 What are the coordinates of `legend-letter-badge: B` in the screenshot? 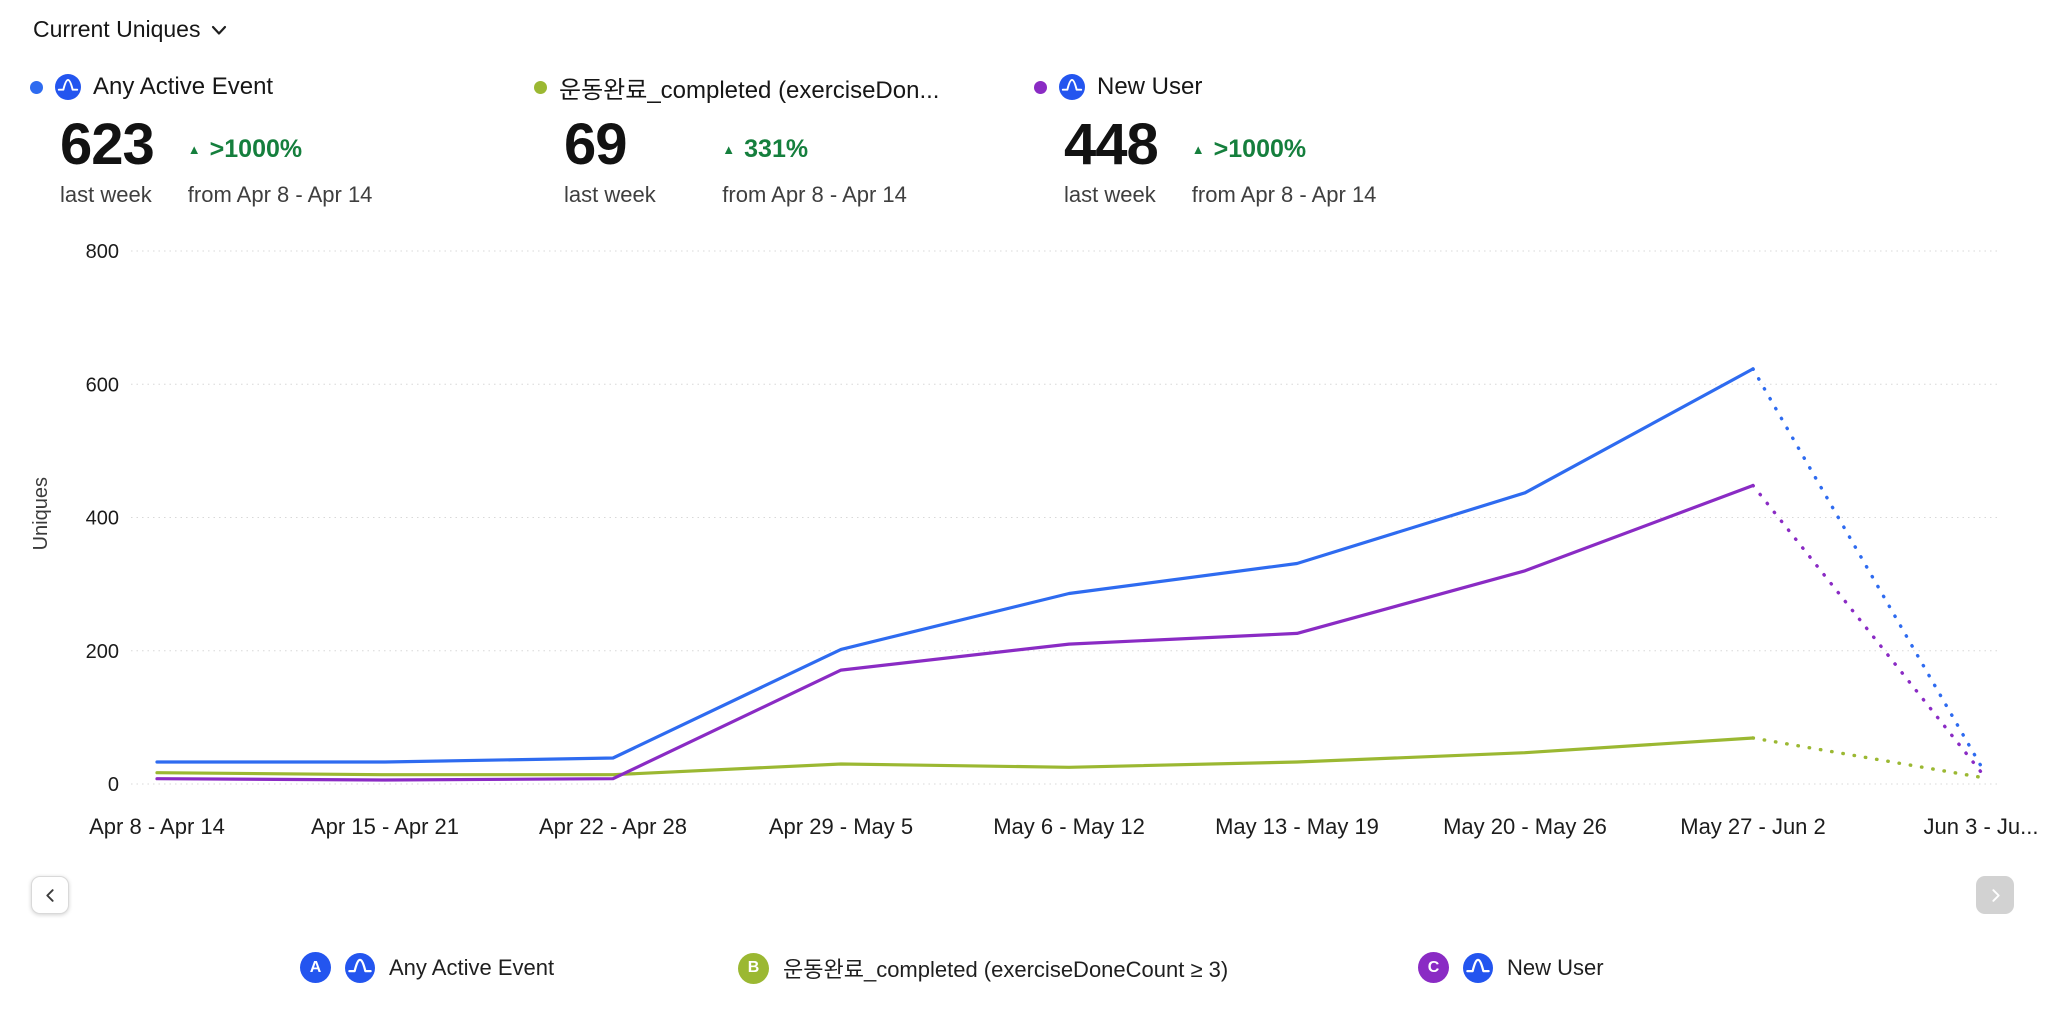 It's located at (753, 968).